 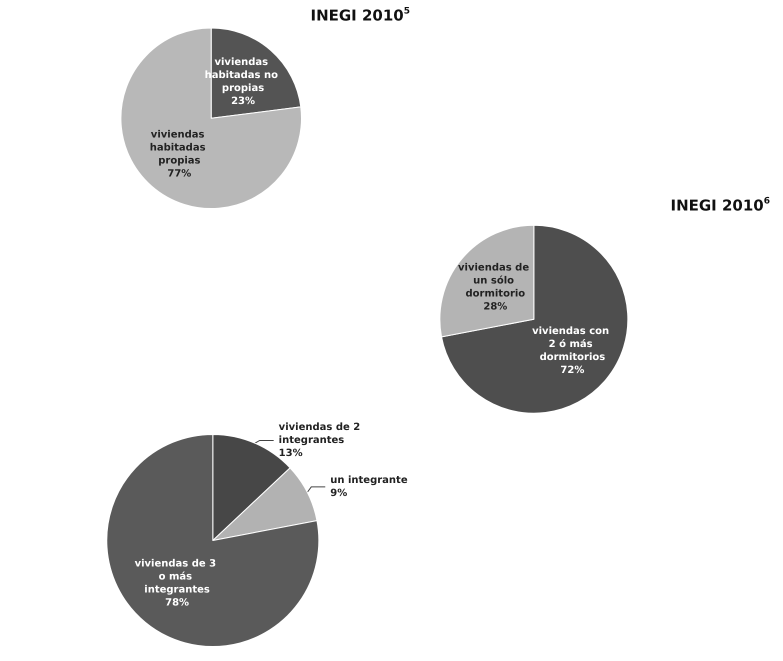 What do you see at coordinates (177, 603) in the screenshot?
I see `data-label: 78%` at bounding box center [177, 603].